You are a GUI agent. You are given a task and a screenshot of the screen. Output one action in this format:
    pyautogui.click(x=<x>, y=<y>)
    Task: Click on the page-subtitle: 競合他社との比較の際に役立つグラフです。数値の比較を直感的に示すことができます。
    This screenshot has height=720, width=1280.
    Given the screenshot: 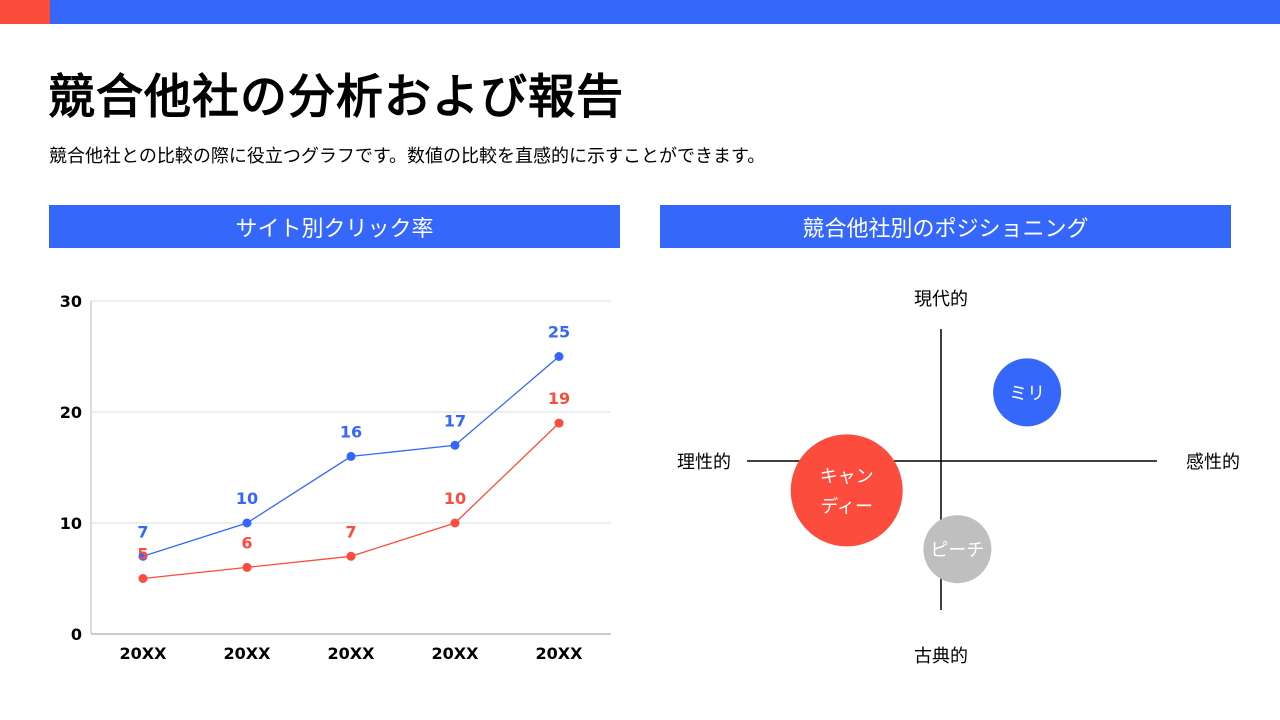 What is the action you would take?
    pyautogui.click(x=407, y=156)
    